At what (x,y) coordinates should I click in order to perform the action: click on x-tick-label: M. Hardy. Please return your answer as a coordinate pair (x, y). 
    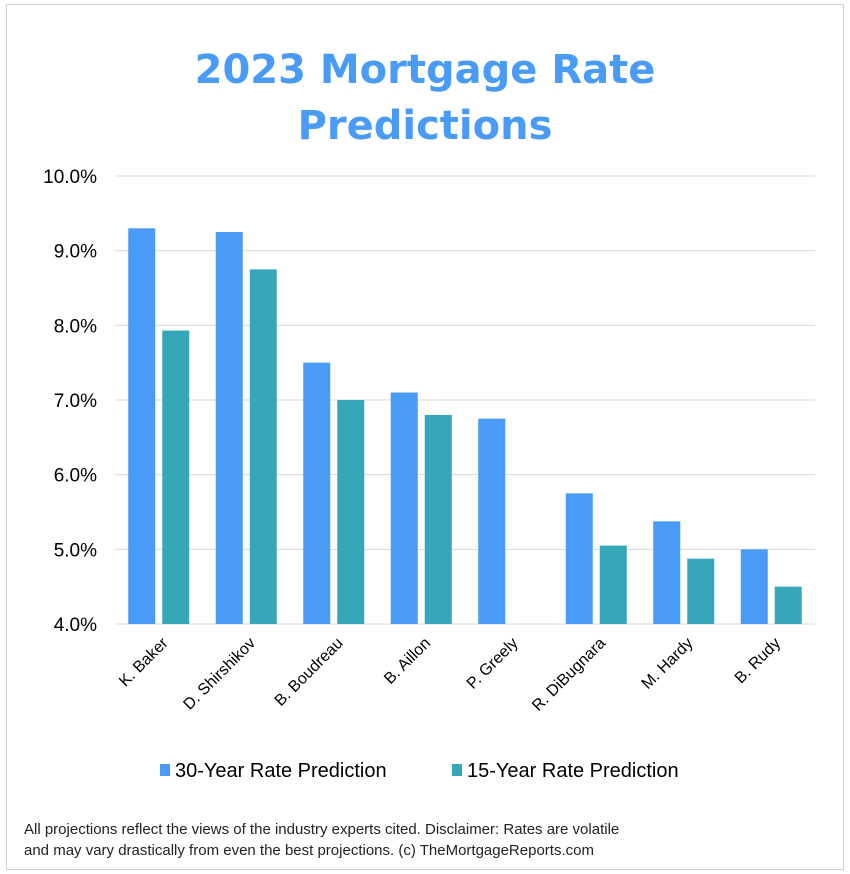
    Looking at the image, I should click on (668, 664).